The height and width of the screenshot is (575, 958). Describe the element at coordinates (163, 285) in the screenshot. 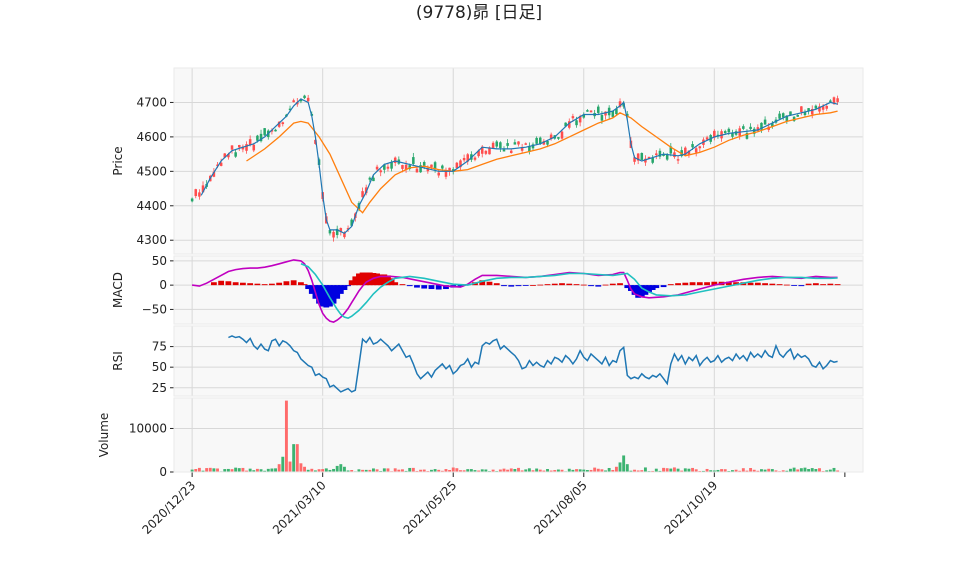

I see `y-tick-label: 0` at that location.